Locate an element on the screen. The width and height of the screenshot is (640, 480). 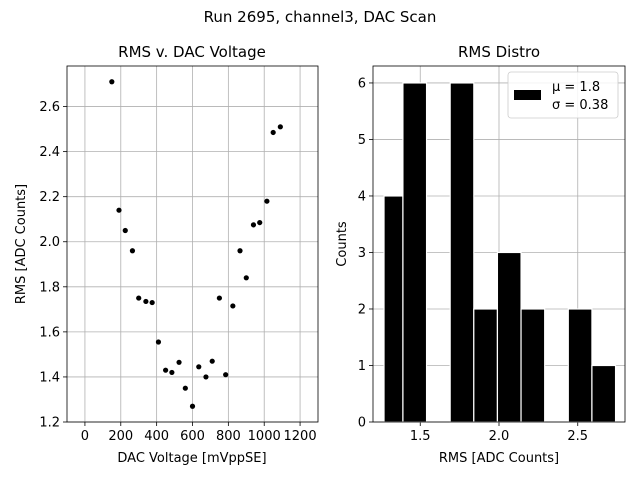
scatter-xtick-label: 1000 is located at coordinates (264, 436).